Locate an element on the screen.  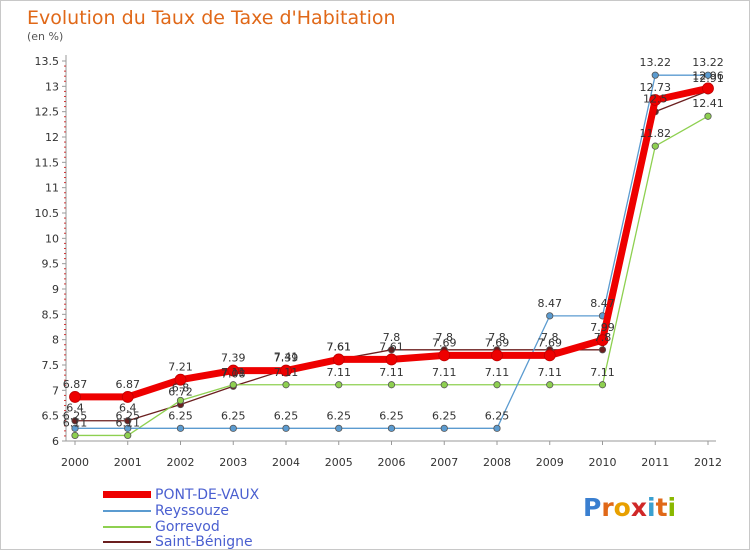
y-tick-label: 13 is located at coordinates (52, 86).